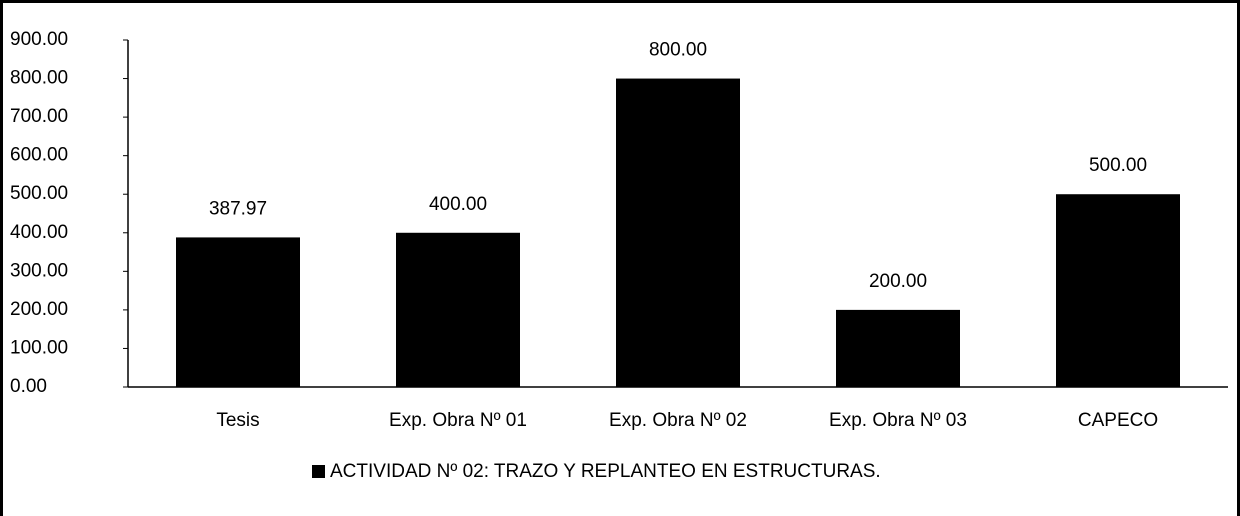 Image resolution: width=1240 pixels, height=516 pixels. Describe the element at coordinates (39, 155) in the screenshot. I see `y-tick-label: 600.00` at that location.